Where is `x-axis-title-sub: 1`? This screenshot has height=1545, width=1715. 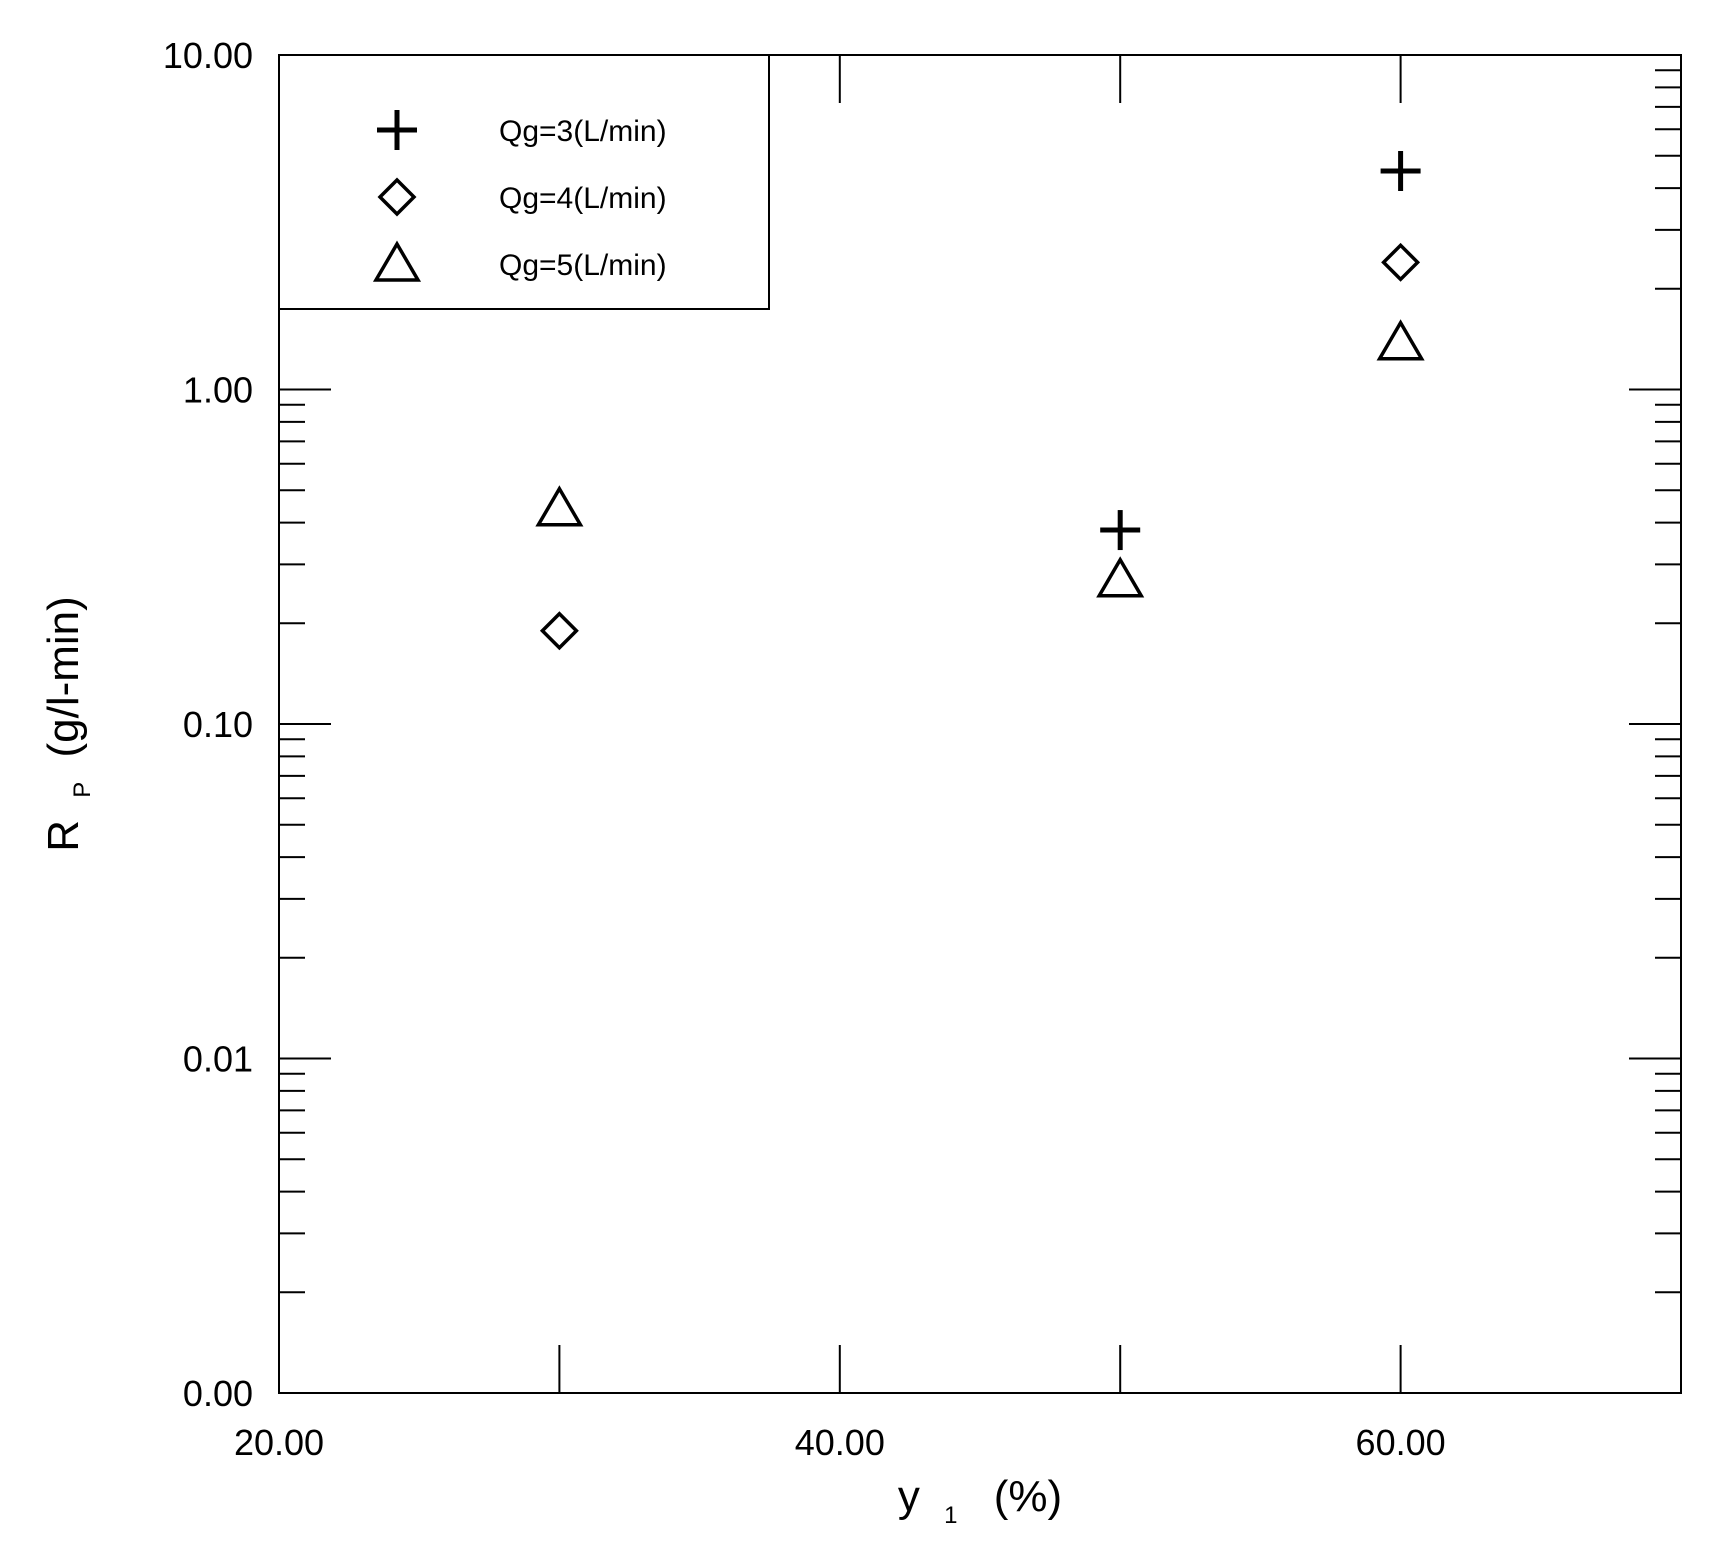
x-axis-title-sub: 1 is located at coordinates (950, 1515).